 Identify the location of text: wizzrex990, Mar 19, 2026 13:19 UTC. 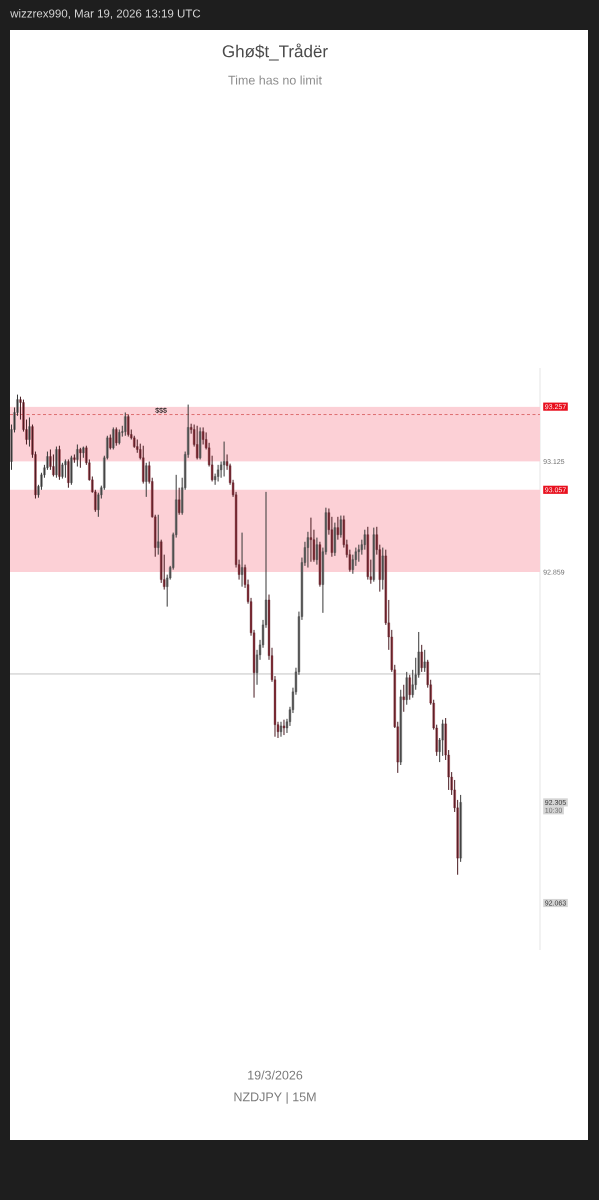
(105, 14).